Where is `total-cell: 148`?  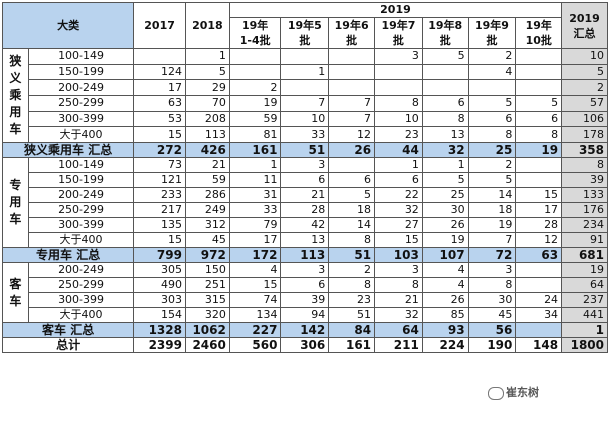 total-cell: 148 is located at coordinates (539, 345).